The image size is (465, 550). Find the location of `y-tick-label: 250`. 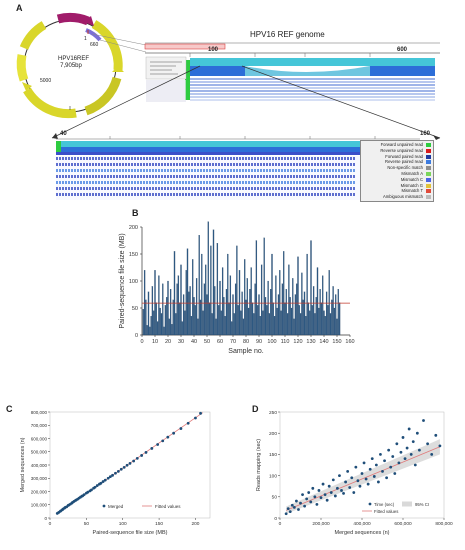

y-tick-label: 250 is located at coordinates (273, 413).